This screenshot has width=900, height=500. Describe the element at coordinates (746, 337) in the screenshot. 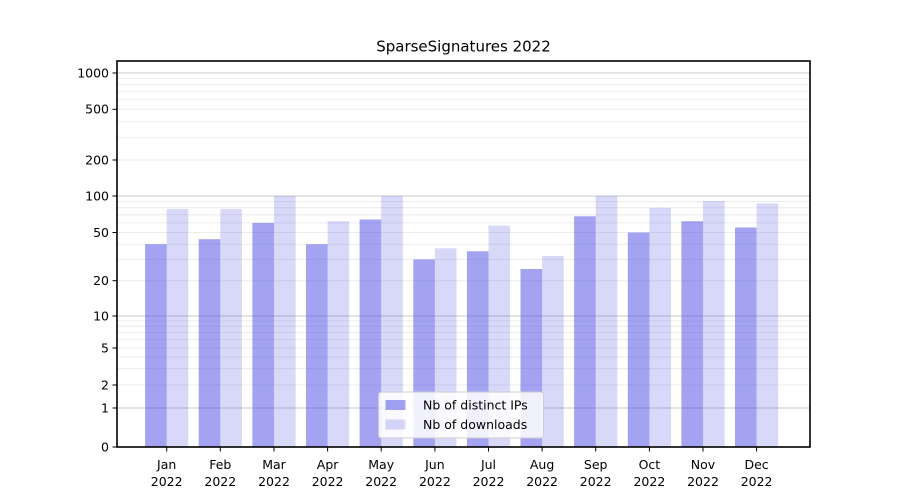

I see `bar-dec-distinct-ips` at that location.